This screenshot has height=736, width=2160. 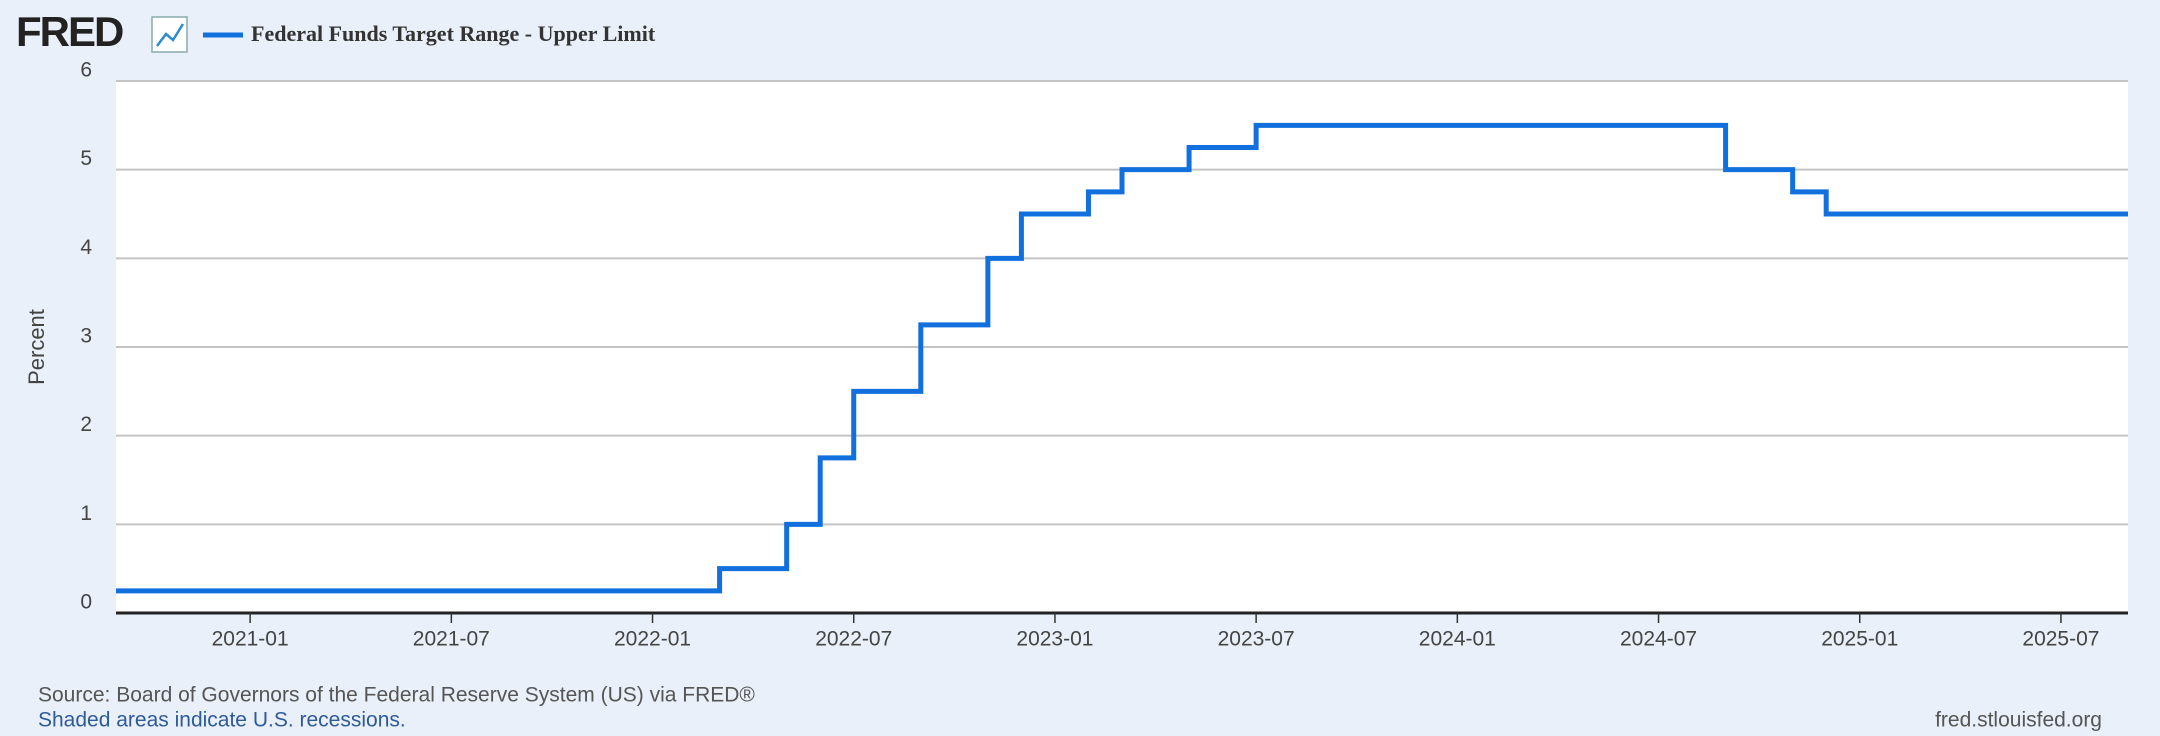 I want to click on x-tick-label: 2024-07, so click(x=1658, y=639).